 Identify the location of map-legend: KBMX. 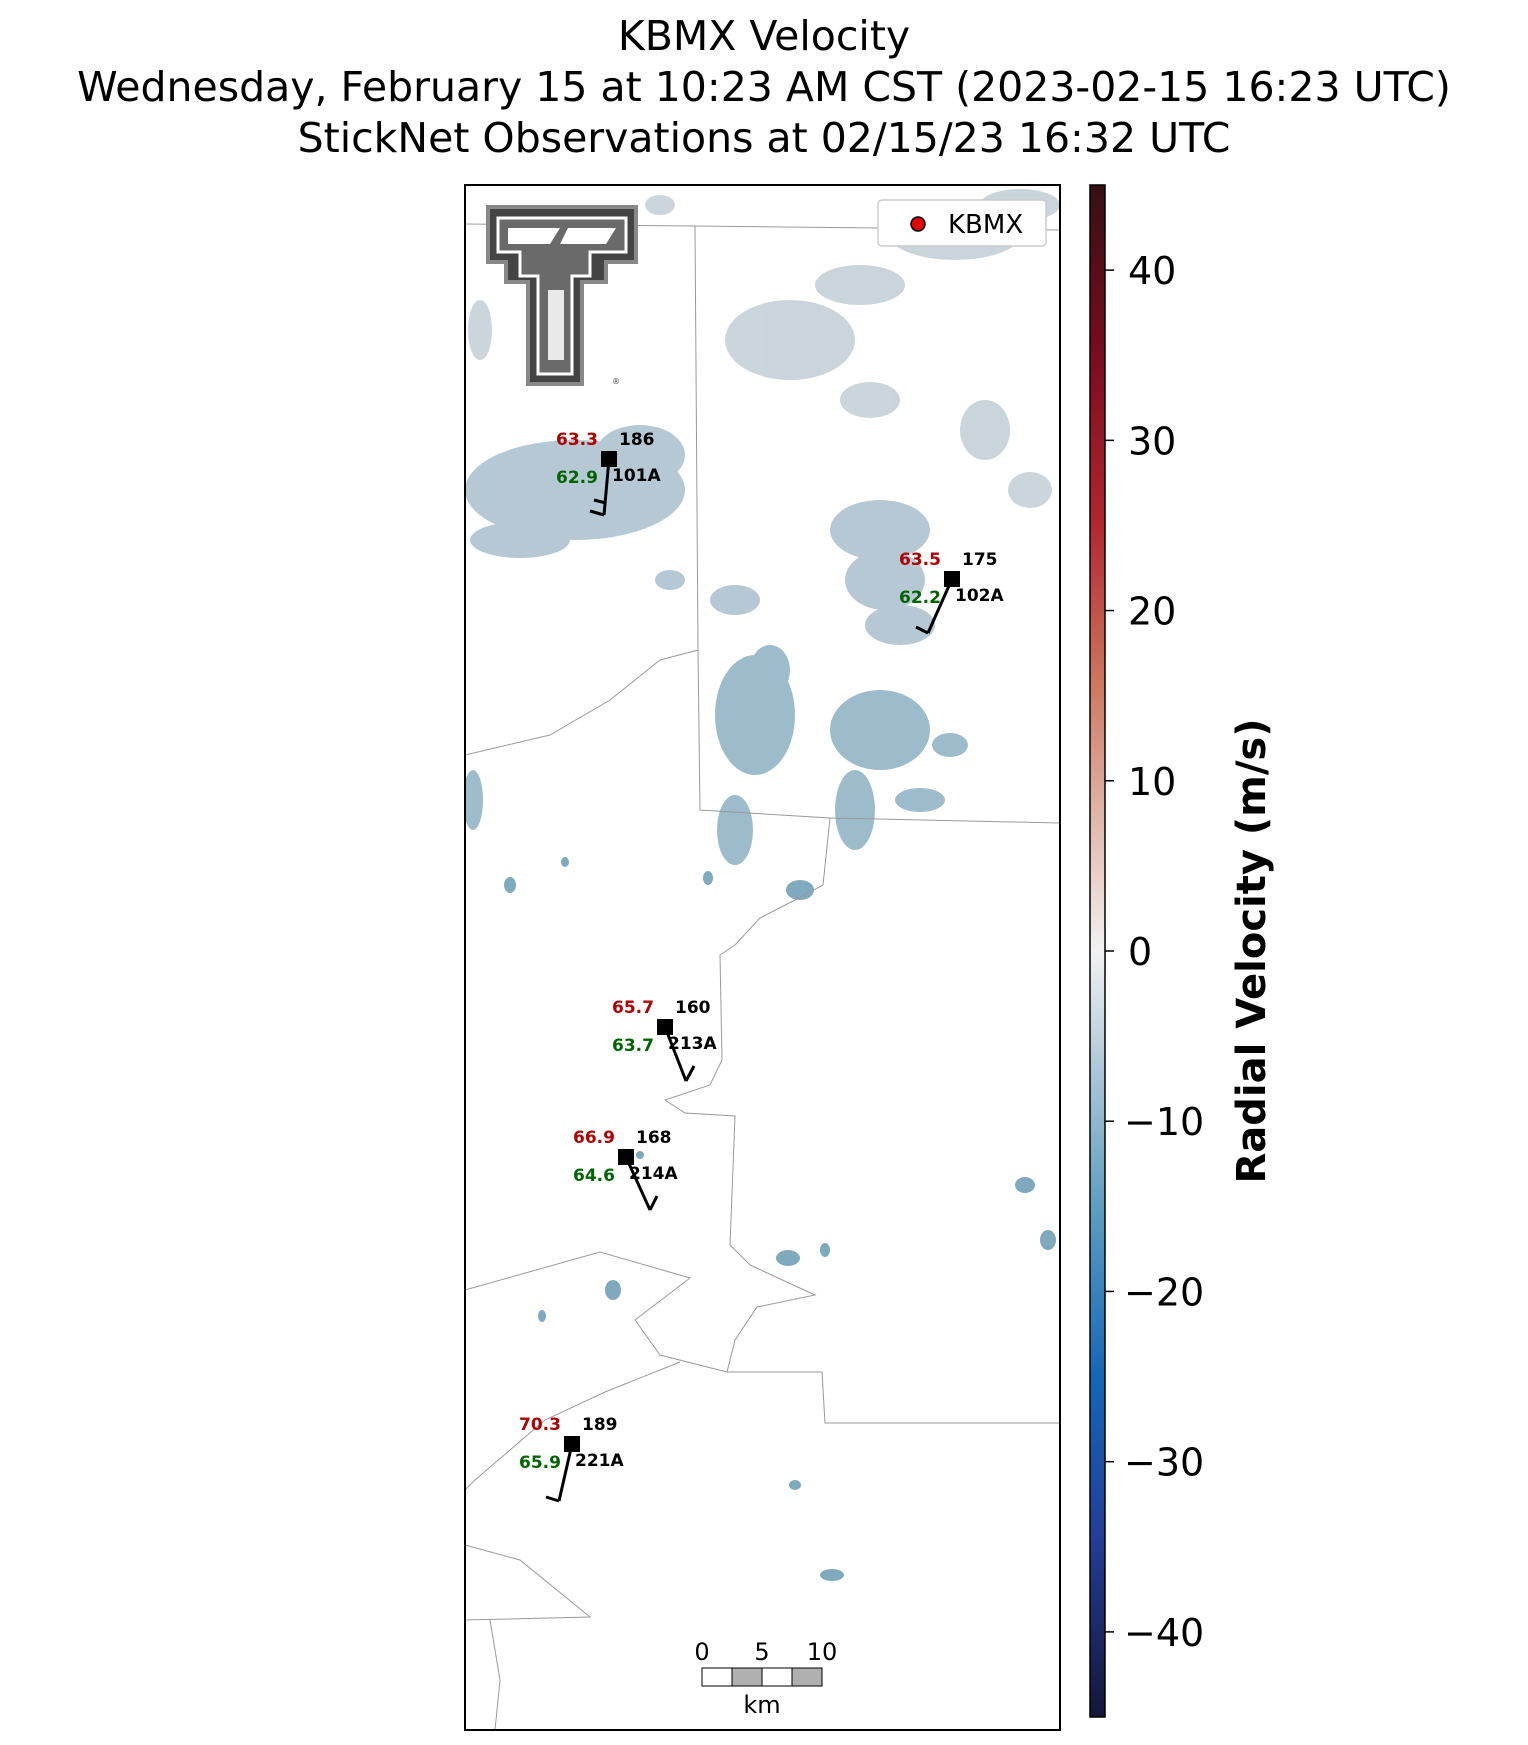
(962, 223).